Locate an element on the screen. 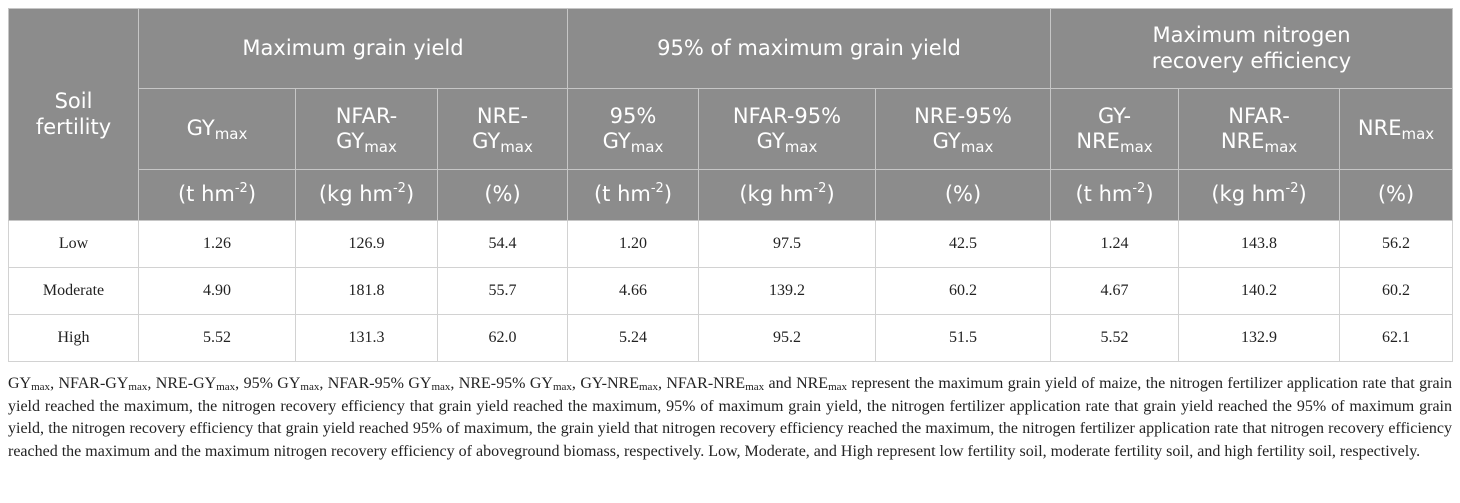 This screenshot has height=503, width=1460. column-header-7: GY-NREmax is located at coordinates (1115, 129).